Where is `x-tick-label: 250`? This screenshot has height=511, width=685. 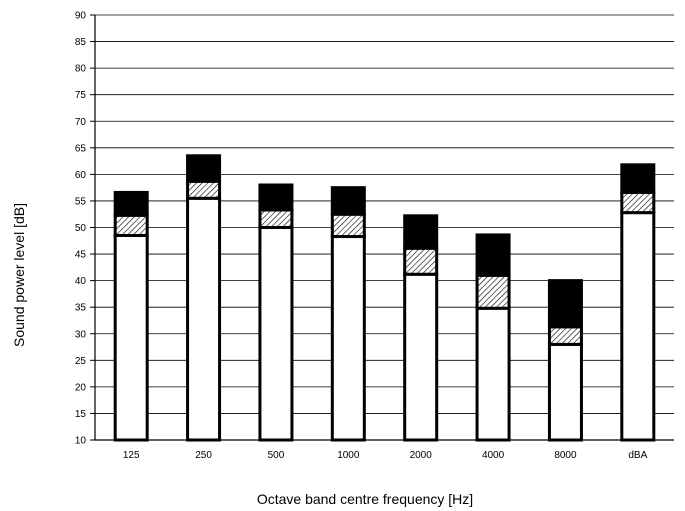
x-tick-label: 250 is located at coordinates (203, 455).